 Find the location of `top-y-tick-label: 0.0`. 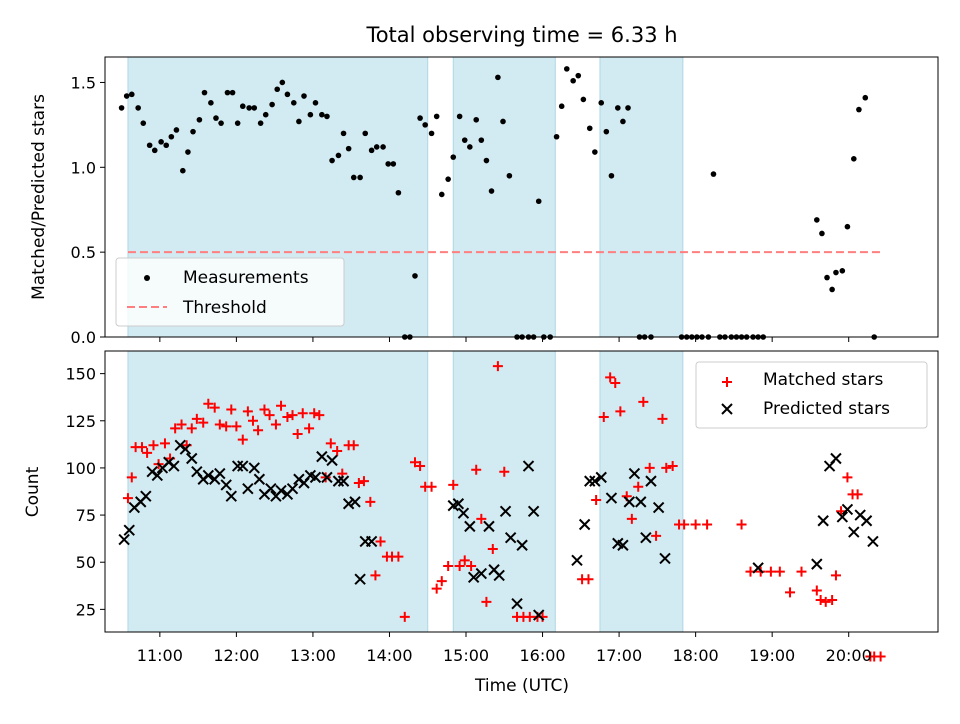

top-y-tick-label: 0.0 is located at coordinates (83, 337).